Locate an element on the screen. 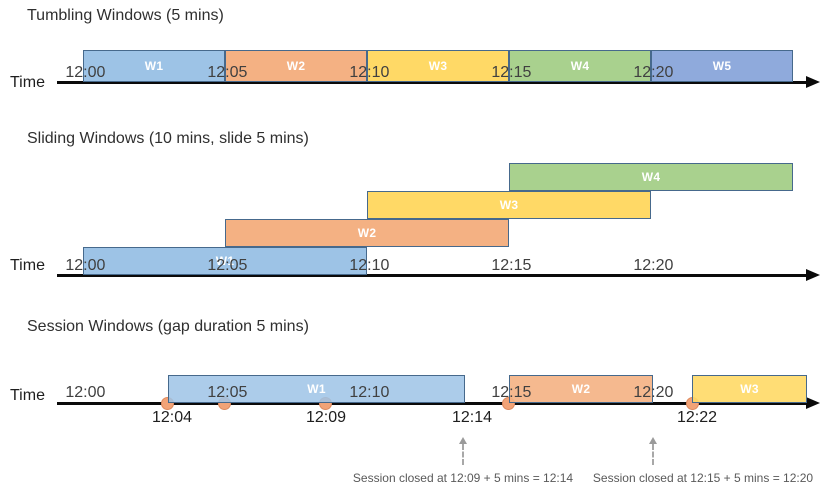 This screenshot has width=829, height=498. tumbling-window-w4: W4 is located at coordinates (580, 66).